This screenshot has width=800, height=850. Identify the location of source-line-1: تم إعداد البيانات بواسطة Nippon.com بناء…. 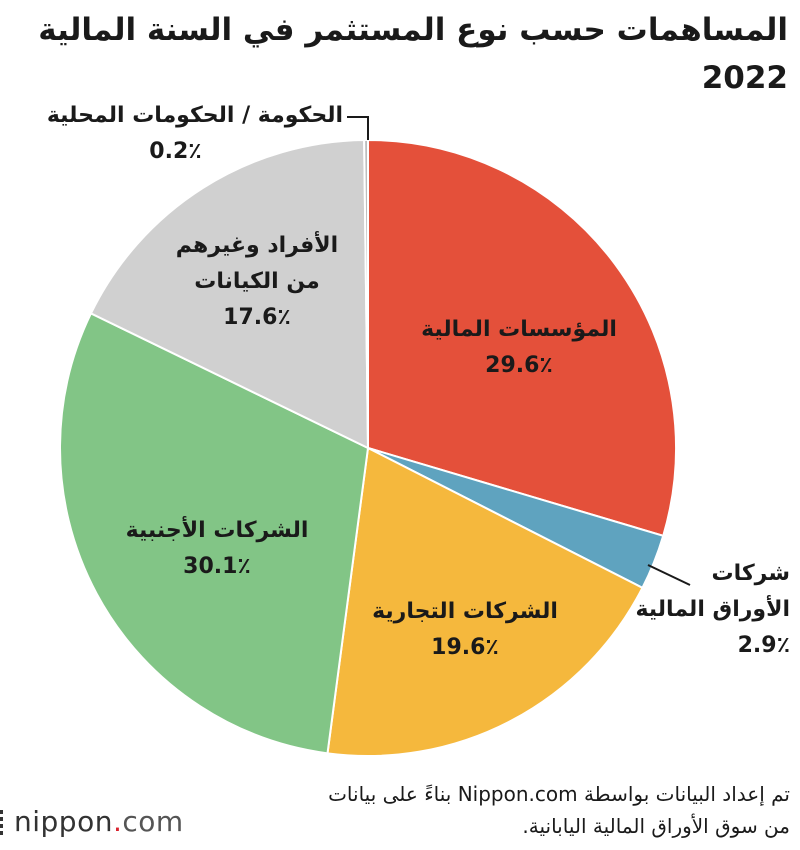
(559, 794).